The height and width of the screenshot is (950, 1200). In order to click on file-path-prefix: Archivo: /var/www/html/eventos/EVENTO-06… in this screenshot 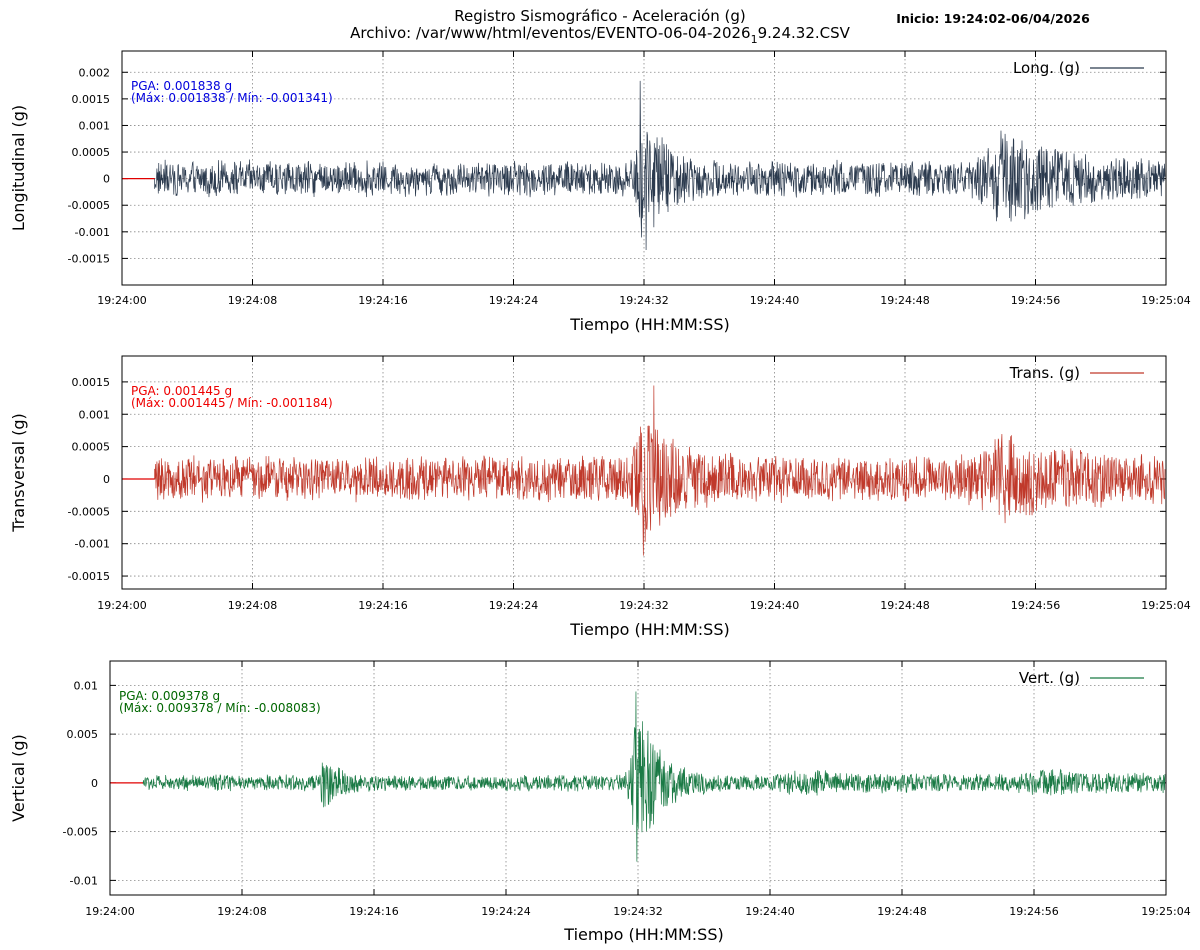, I will do `click(550, 33)`.